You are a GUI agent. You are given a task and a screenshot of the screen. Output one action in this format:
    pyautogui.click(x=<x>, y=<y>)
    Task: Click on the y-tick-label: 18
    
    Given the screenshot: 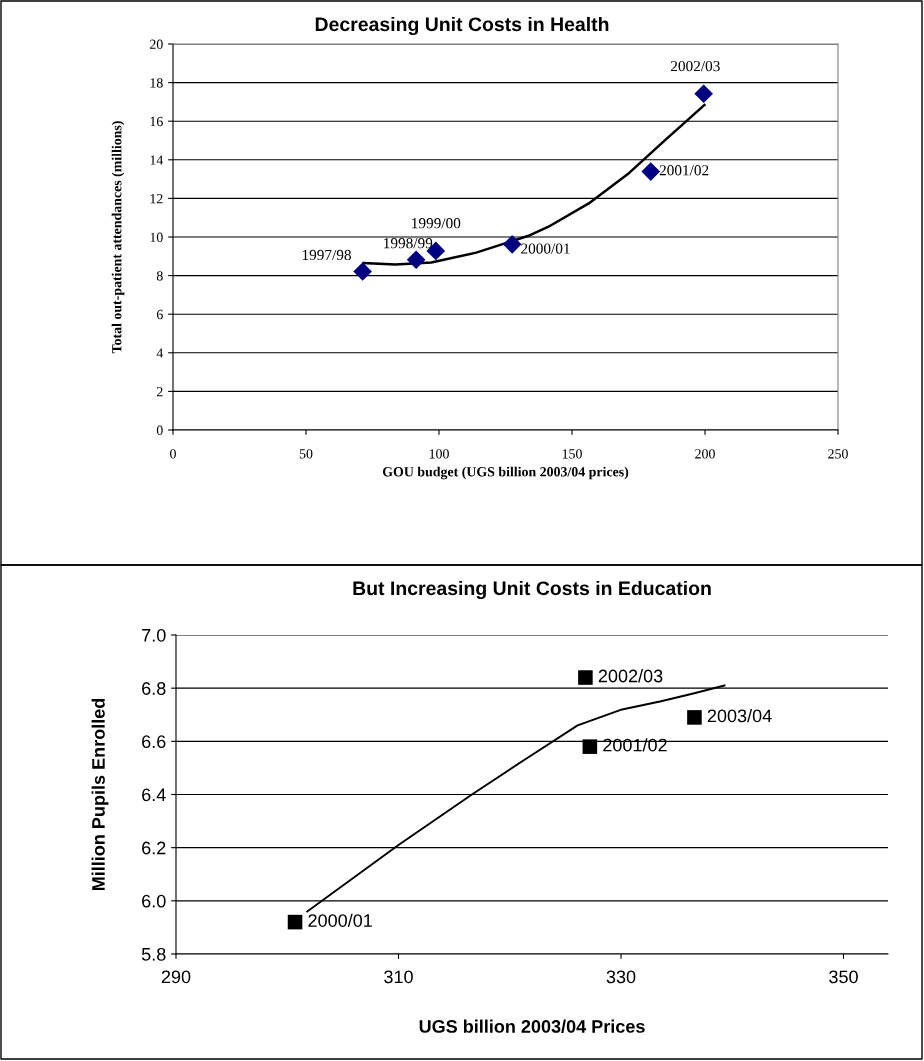 What is the action you would take?
    pyautogui.click(x=156, y=83)
    